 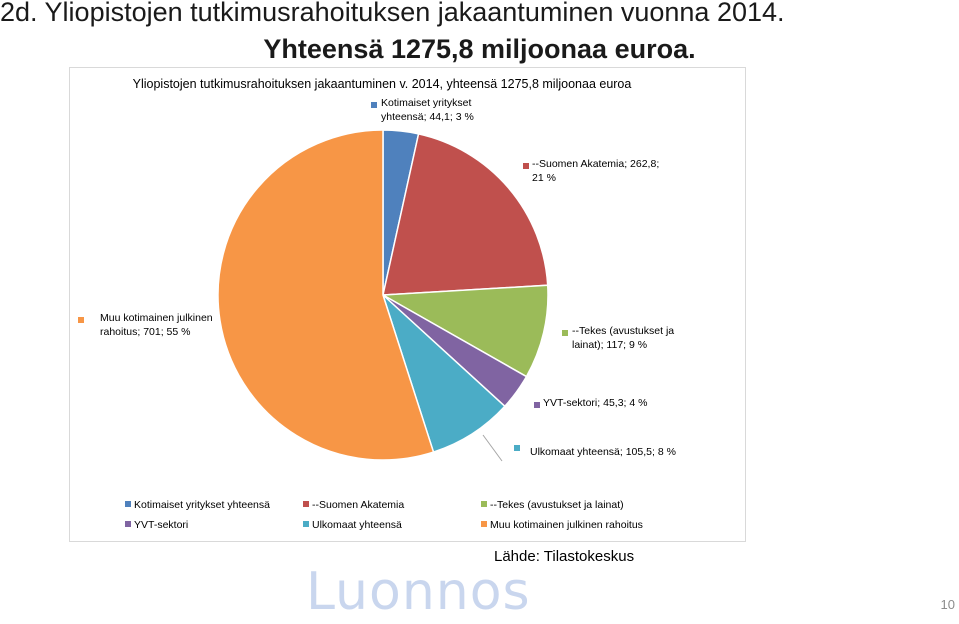 I want to click on legend-item-yvt-sektori: YVT-sektori, so click(x=161, y=525).